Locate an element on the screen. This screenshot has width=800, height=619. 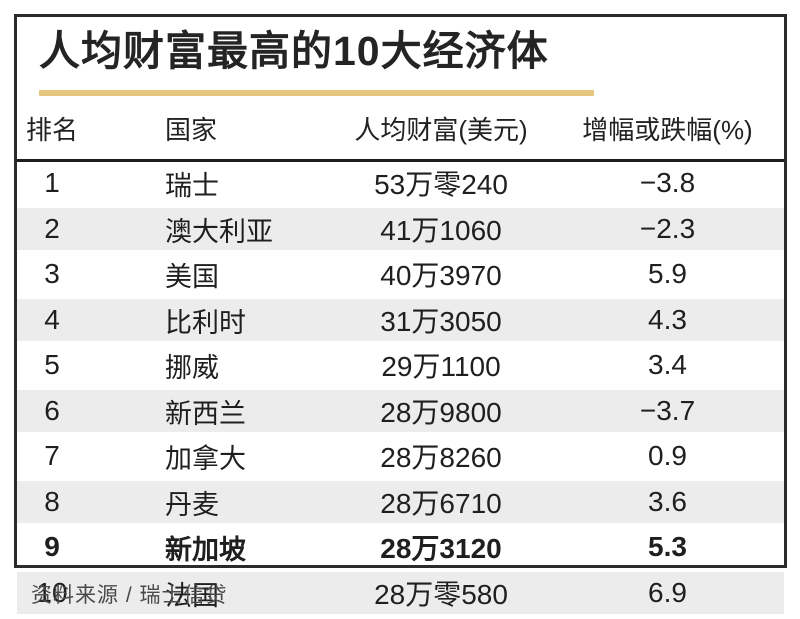
table-row: 9 新加坡 28万3120 5.3 is located at coordinates (400, 548).